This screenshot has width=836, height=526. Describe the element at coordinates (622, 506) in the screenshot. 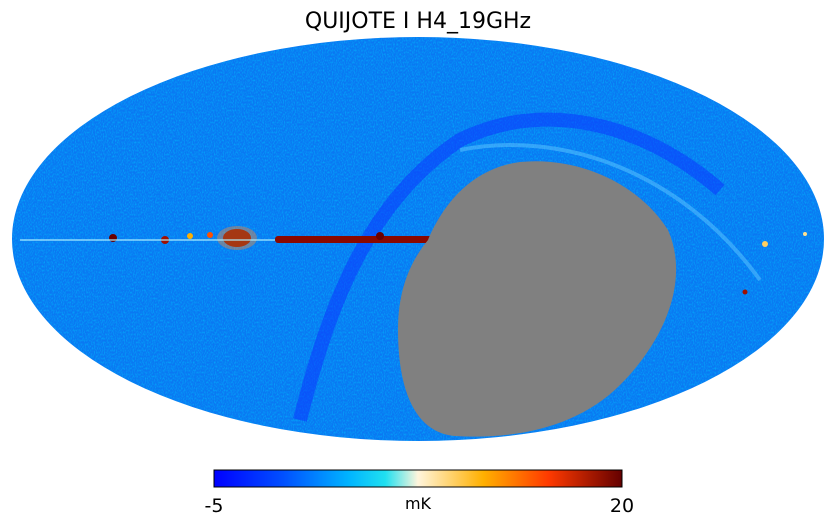

I see `colorbar-max: 20` at that location.